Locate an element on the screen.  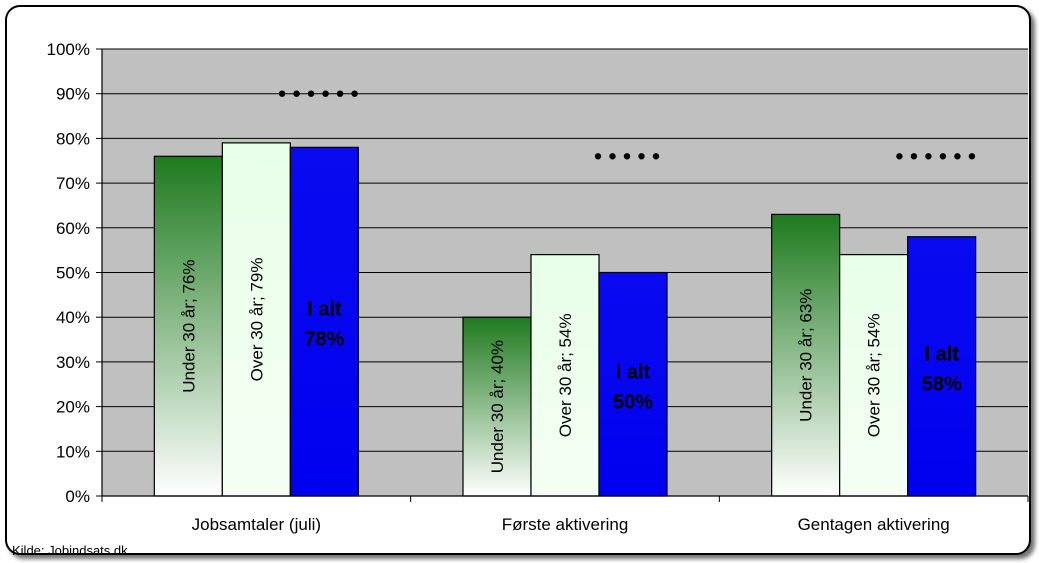
bar-data-label: 58% is located at coordinates (942, 384).